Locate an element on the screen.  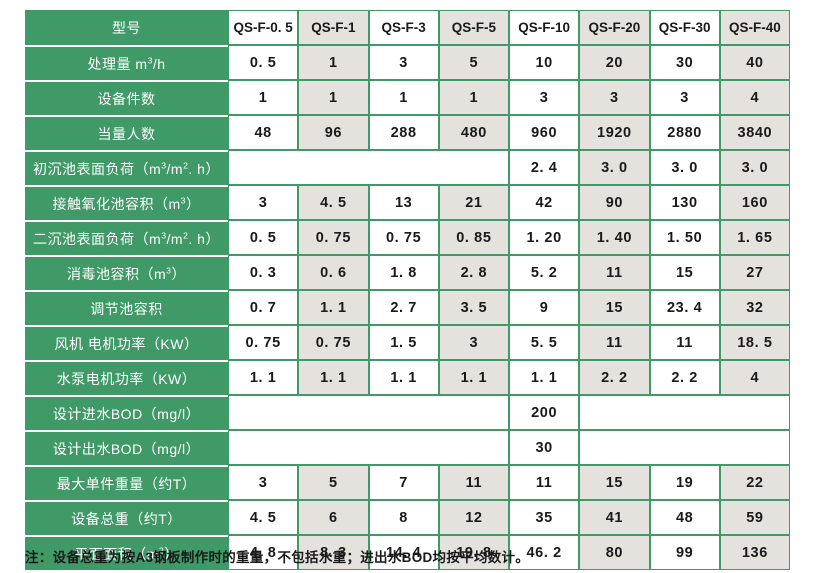
row-label: 调节池容积 is located at coordinates (126, 307).